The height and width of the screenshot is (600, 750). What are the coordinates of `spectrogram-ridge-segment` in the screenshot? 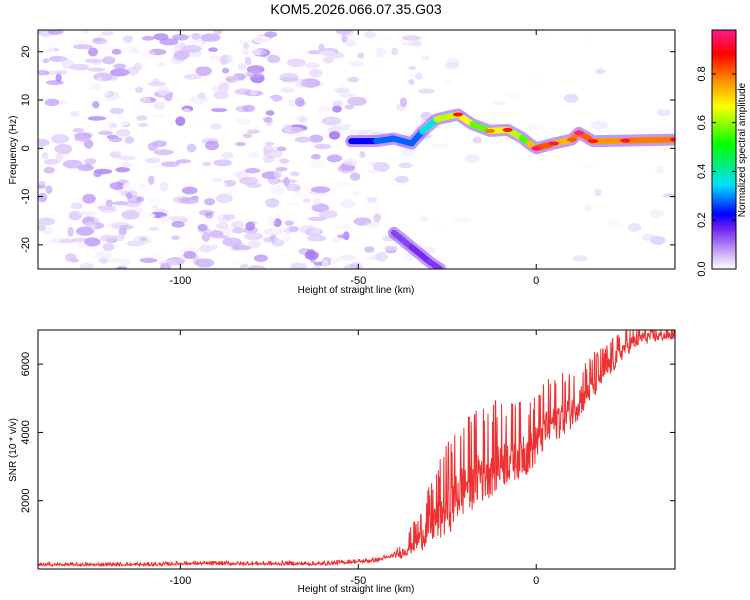 It's located at (429, 125).